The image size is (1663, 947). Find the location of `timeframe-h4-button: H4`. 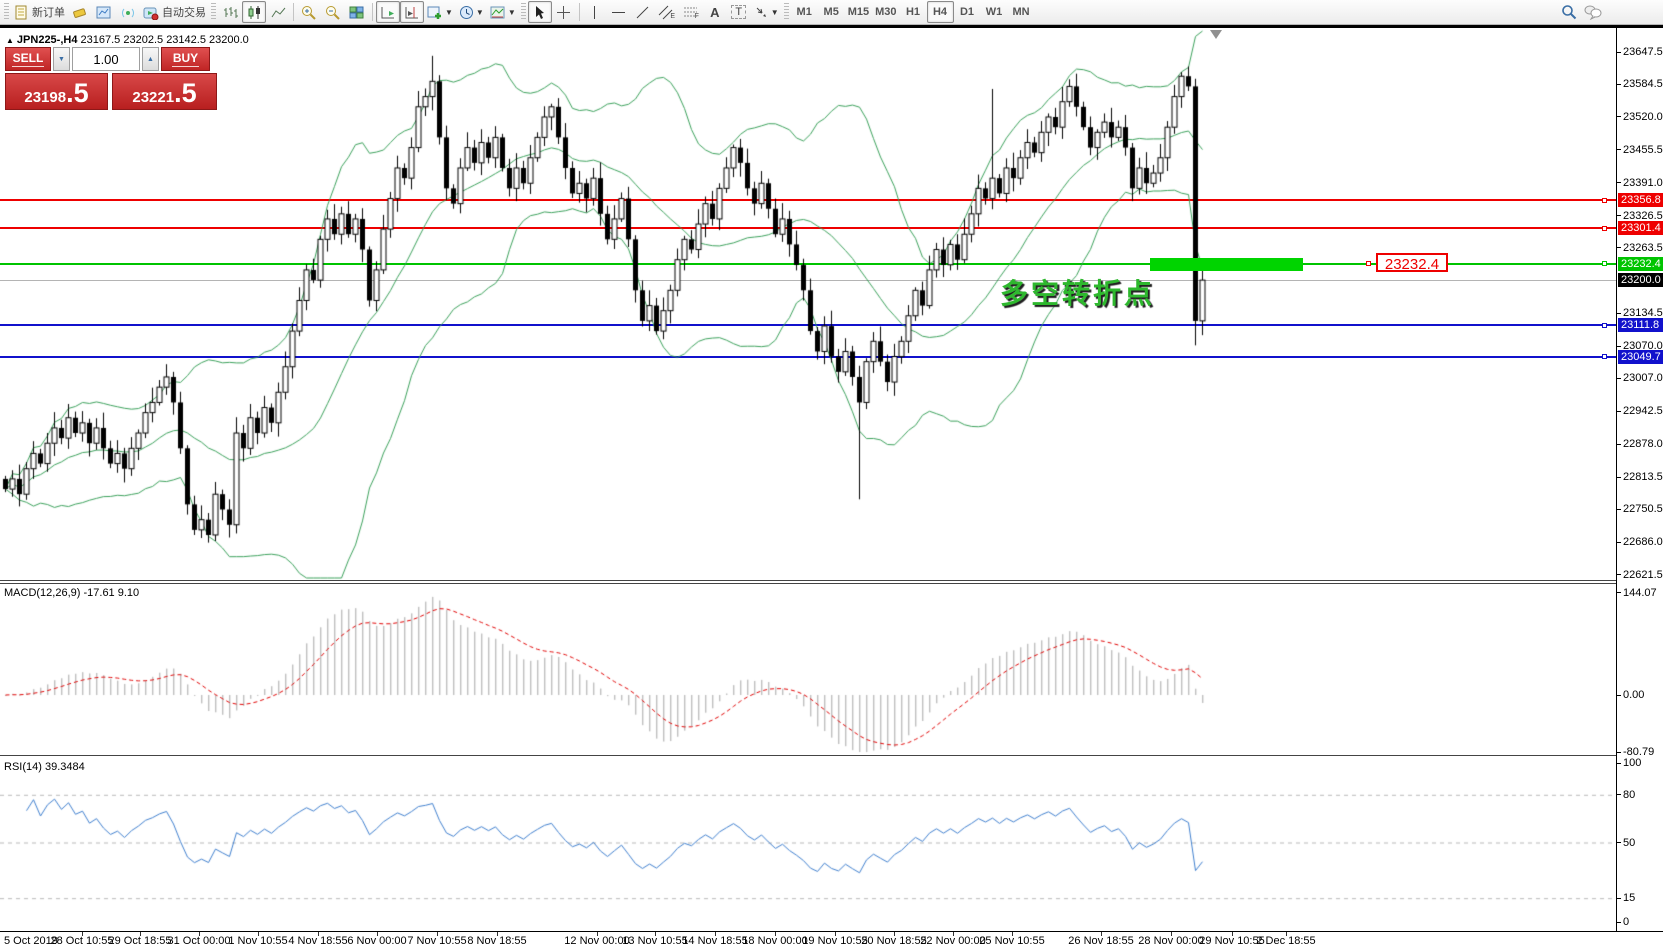

timeframe-h4-button: H4 is located at coordinates (940, 12).